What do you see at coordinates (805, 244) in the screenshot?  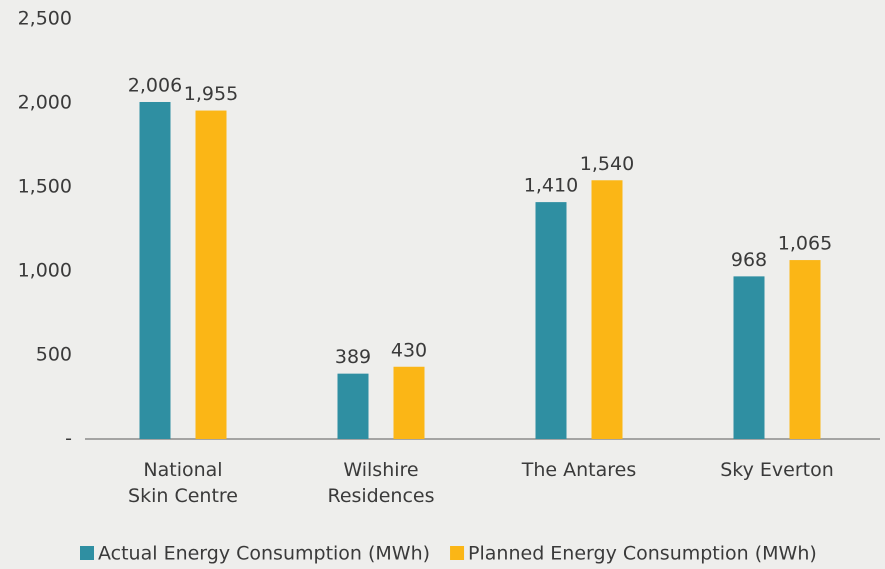 I see `data-label: 1,065` at bounding box center [805, 244].